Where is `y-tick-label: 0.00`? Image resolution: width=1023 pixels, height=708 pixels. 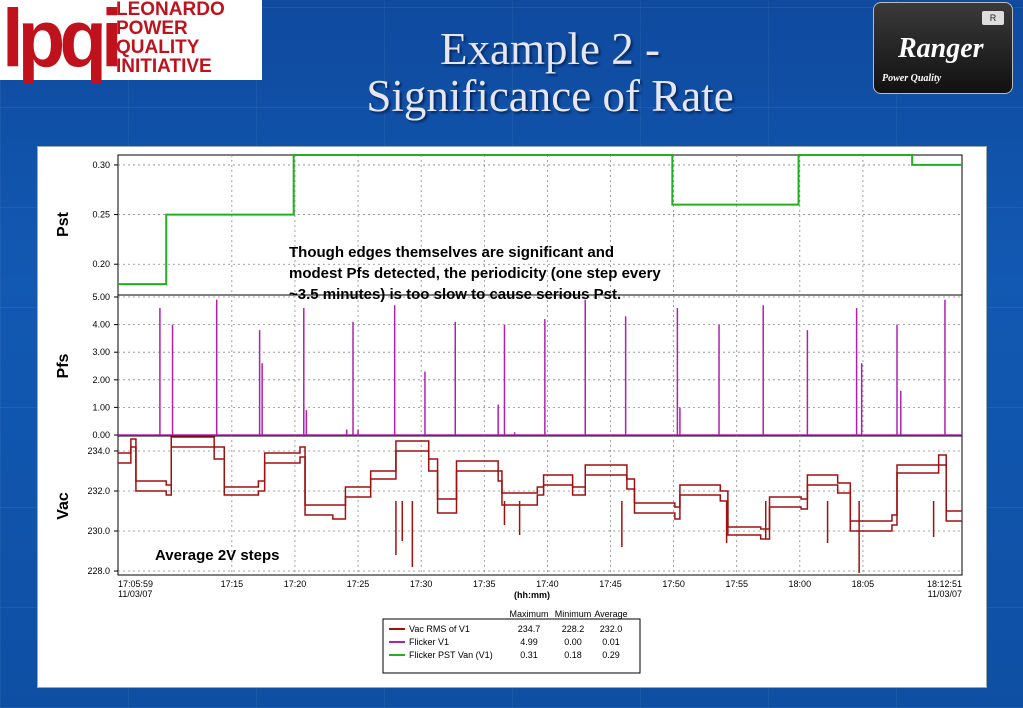 y-tick-label: 0.00 is located at coordinates (101, 435).